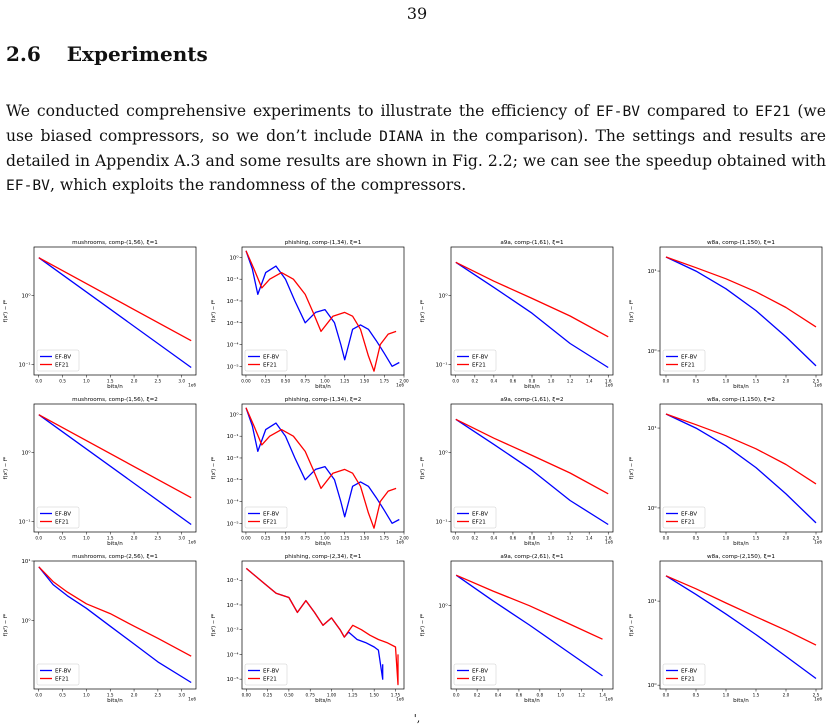  Describe the element at coordinates (532, 243) in the screenshot. I see `chart-title: a9a, comp-(1,61), ξ=1` at that location.